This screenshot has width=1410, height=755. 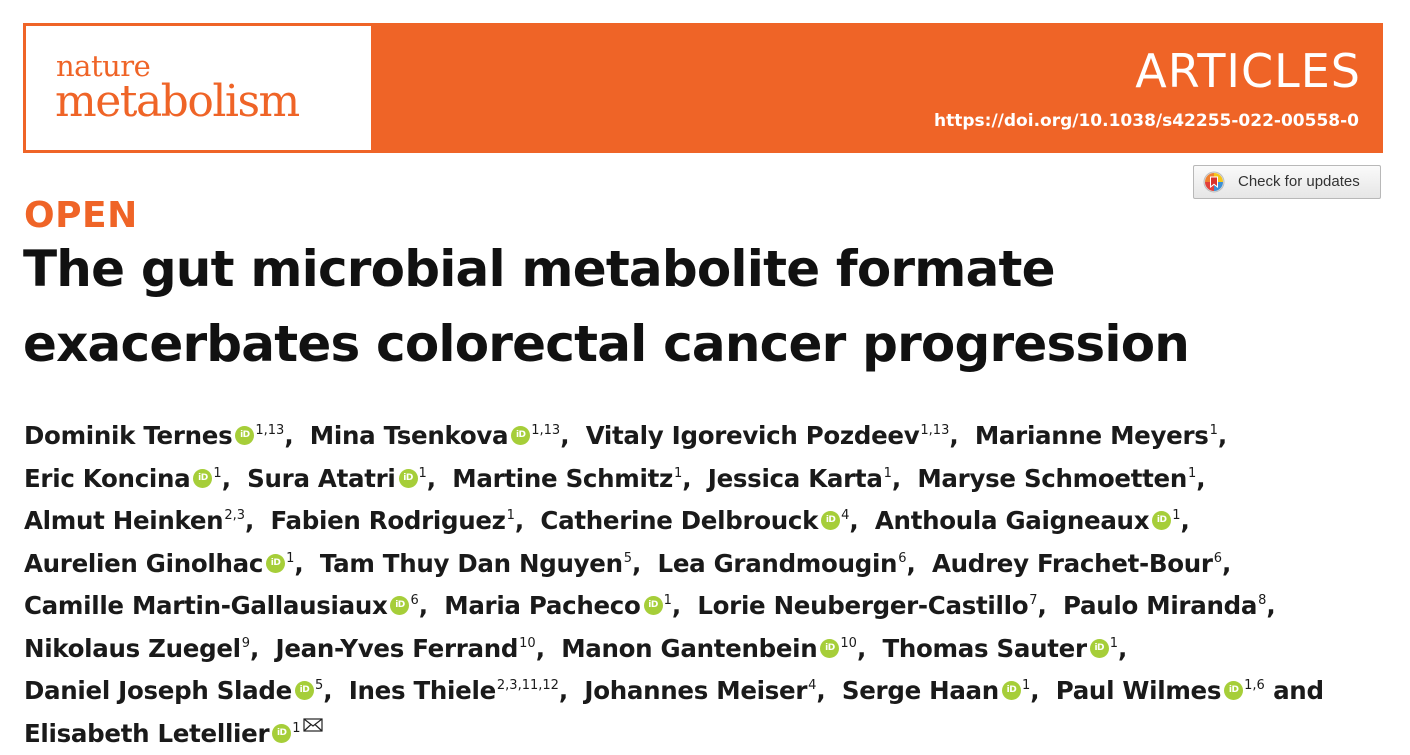 I want to click on author-name: Maryse Schmoetten, so click(x=1052, y=478).